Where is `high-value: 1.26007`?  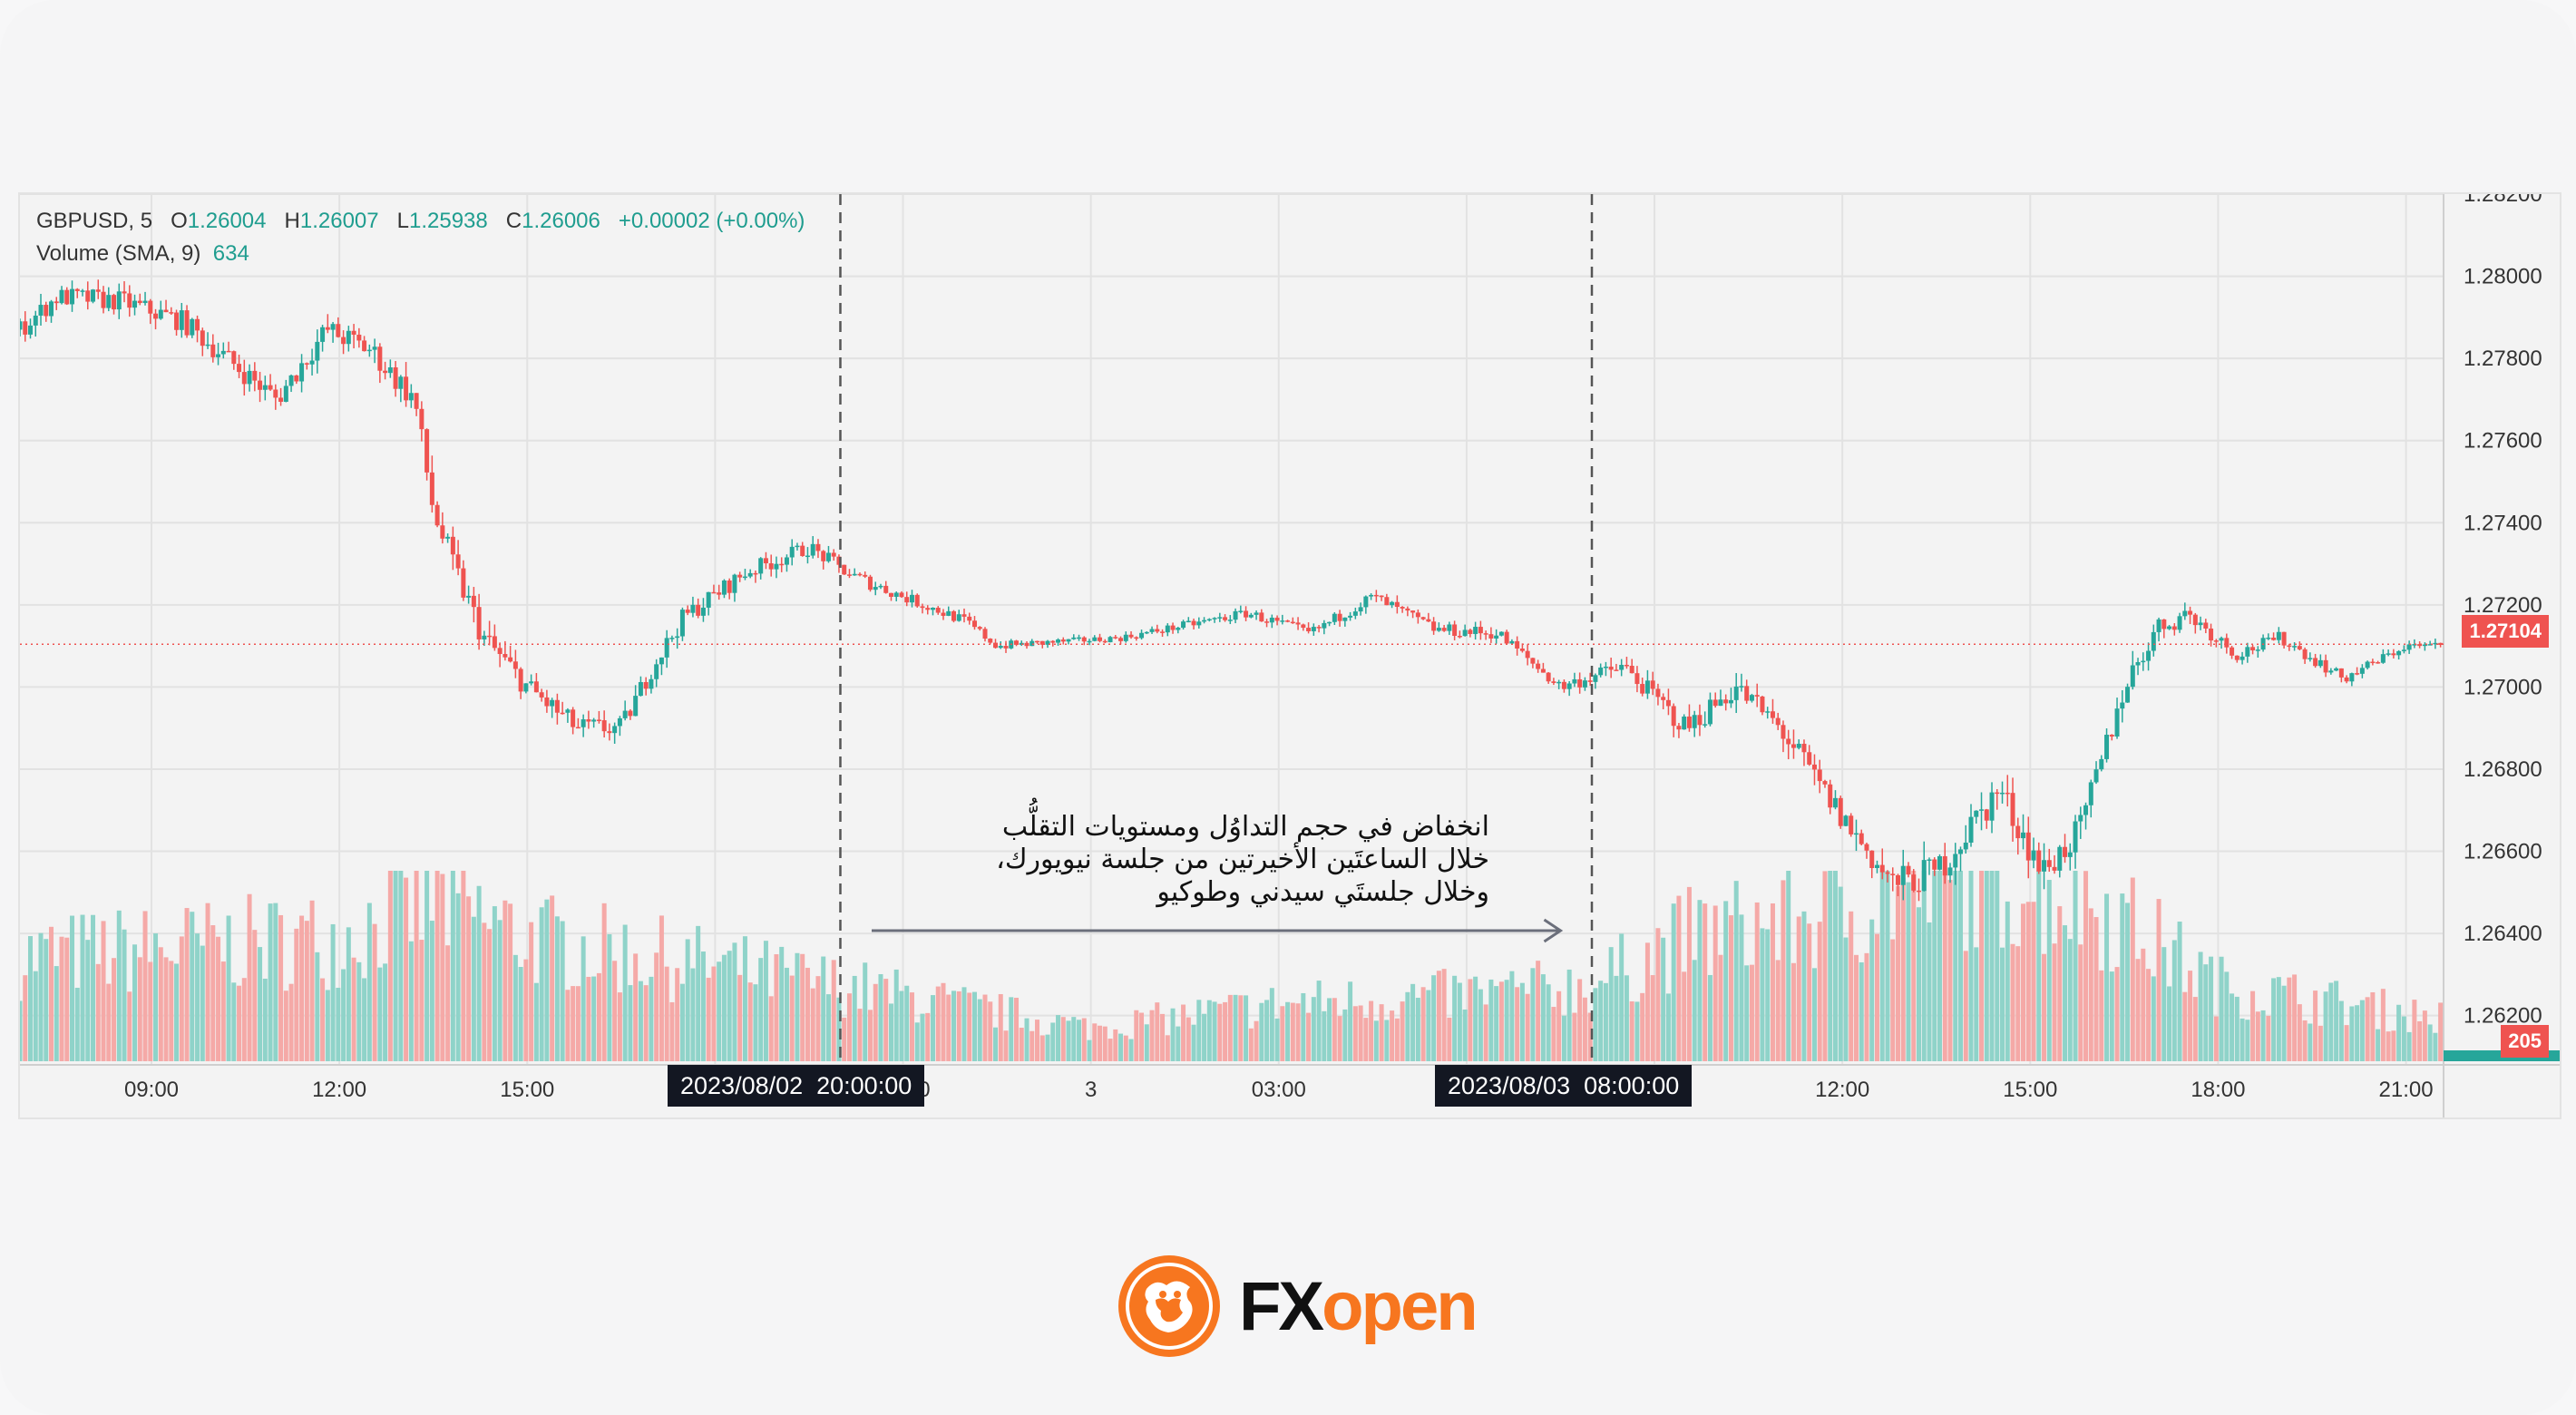
high-value: 1.26007 is located at coordinates (339, 221).